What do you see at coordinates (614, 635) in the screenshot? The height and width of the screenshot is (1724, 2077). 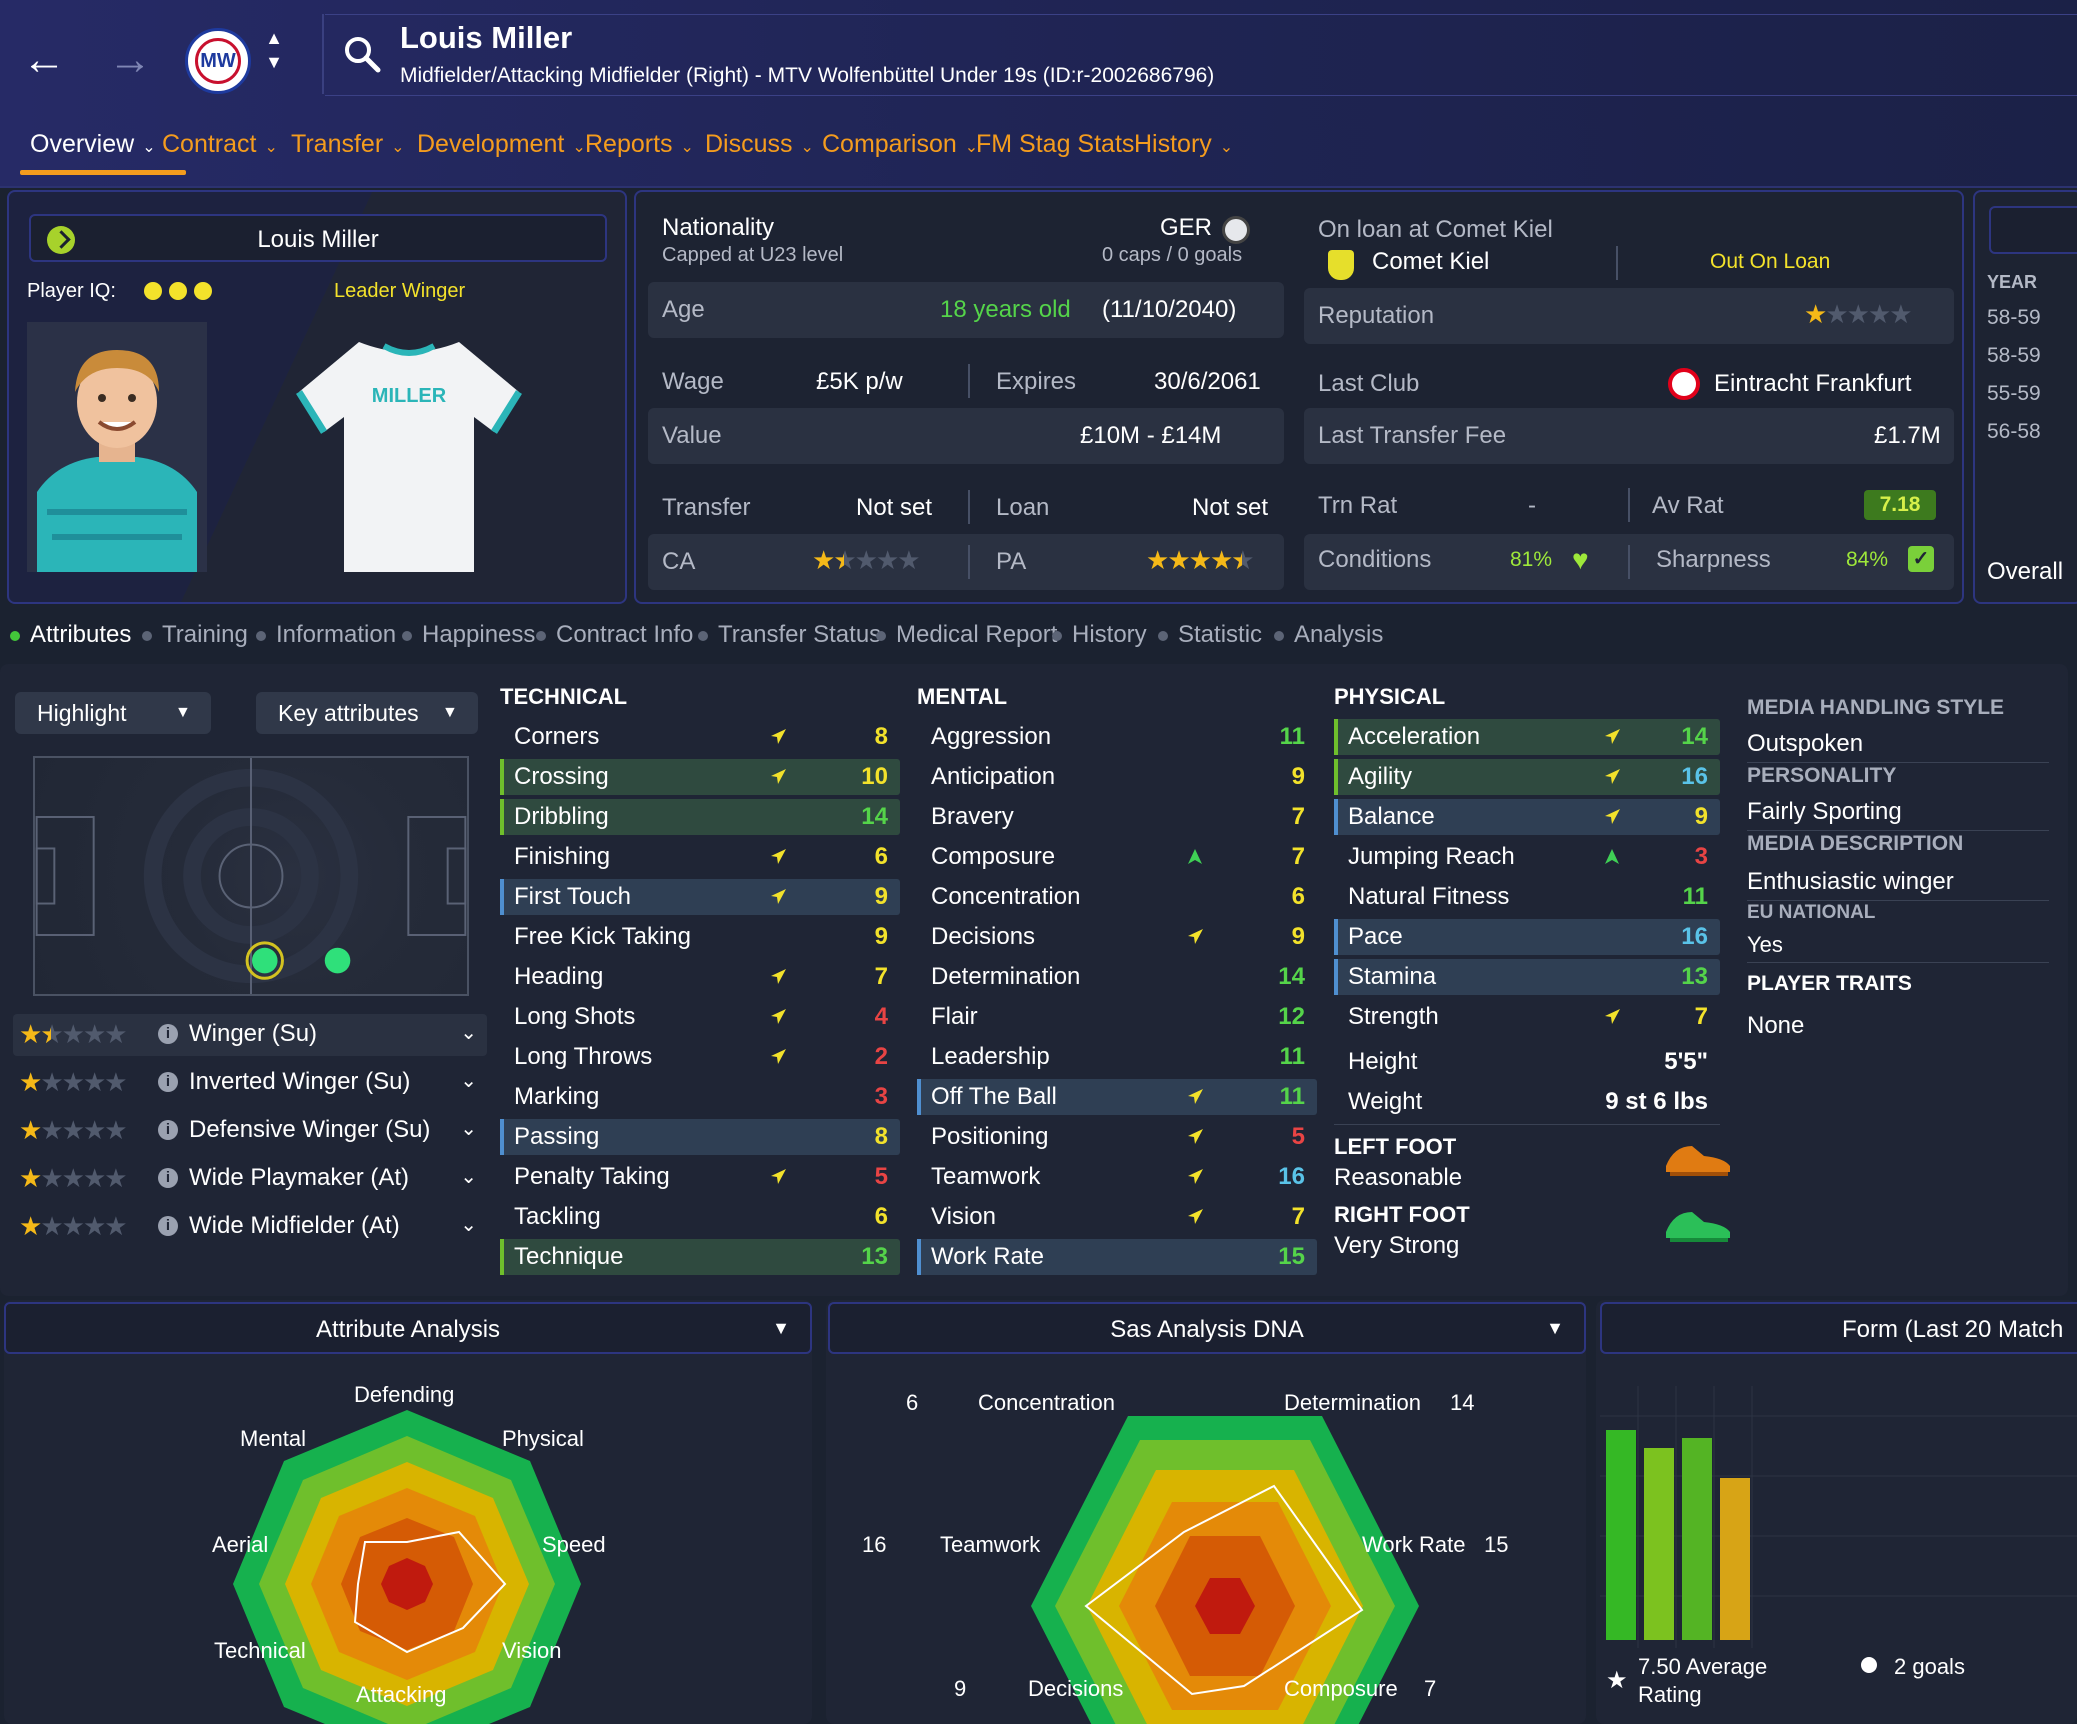 I see `subtab-contract-info: Contract Info` at bounding box center [614, 635].